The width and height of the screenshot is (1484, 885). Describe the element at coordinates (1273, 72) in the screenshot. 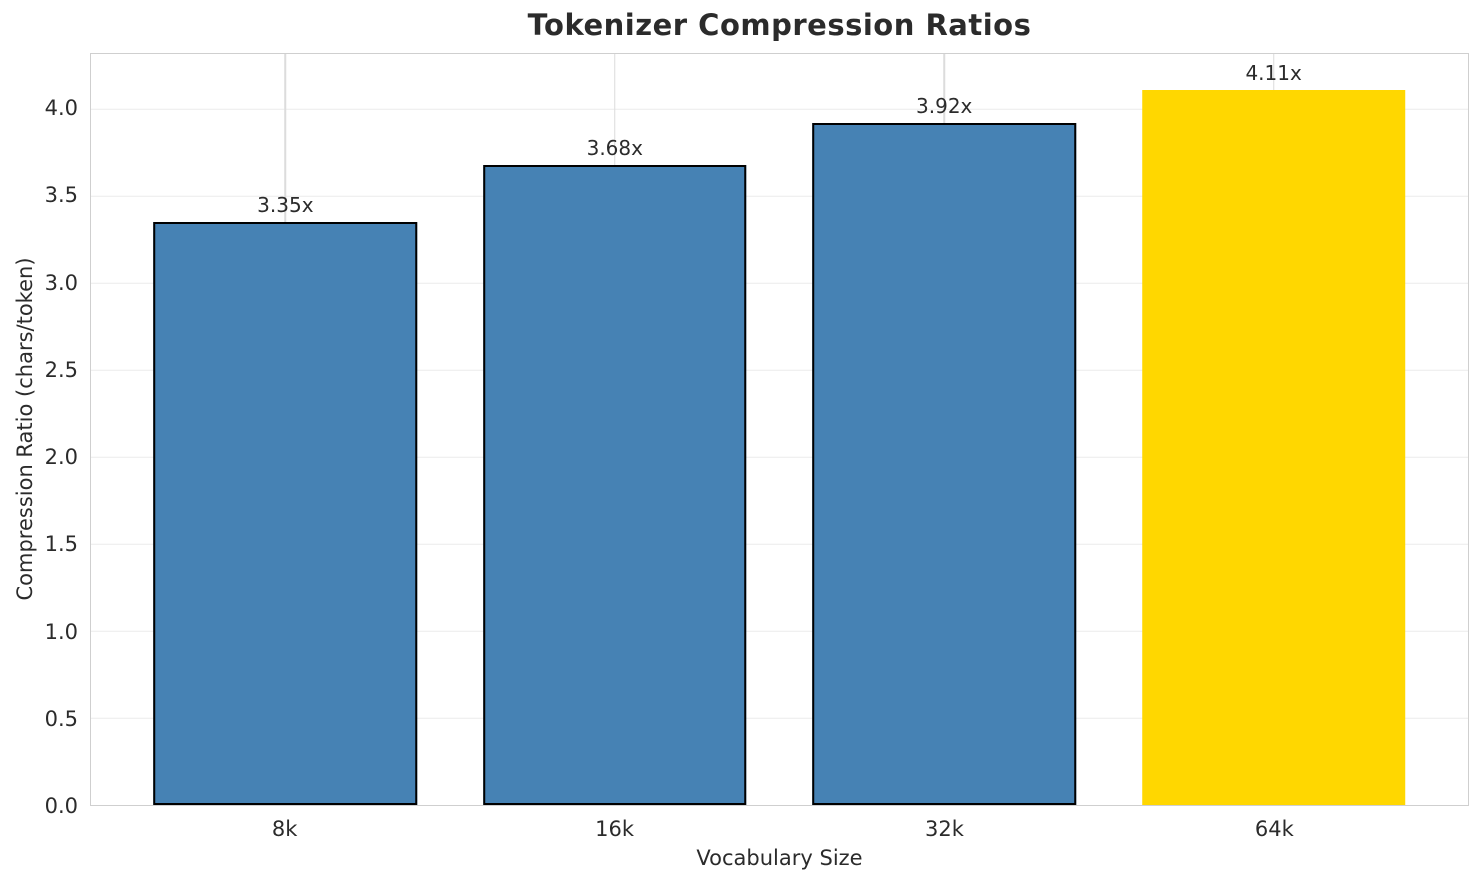

I see `bar-value-label: 4.11x` at that location.